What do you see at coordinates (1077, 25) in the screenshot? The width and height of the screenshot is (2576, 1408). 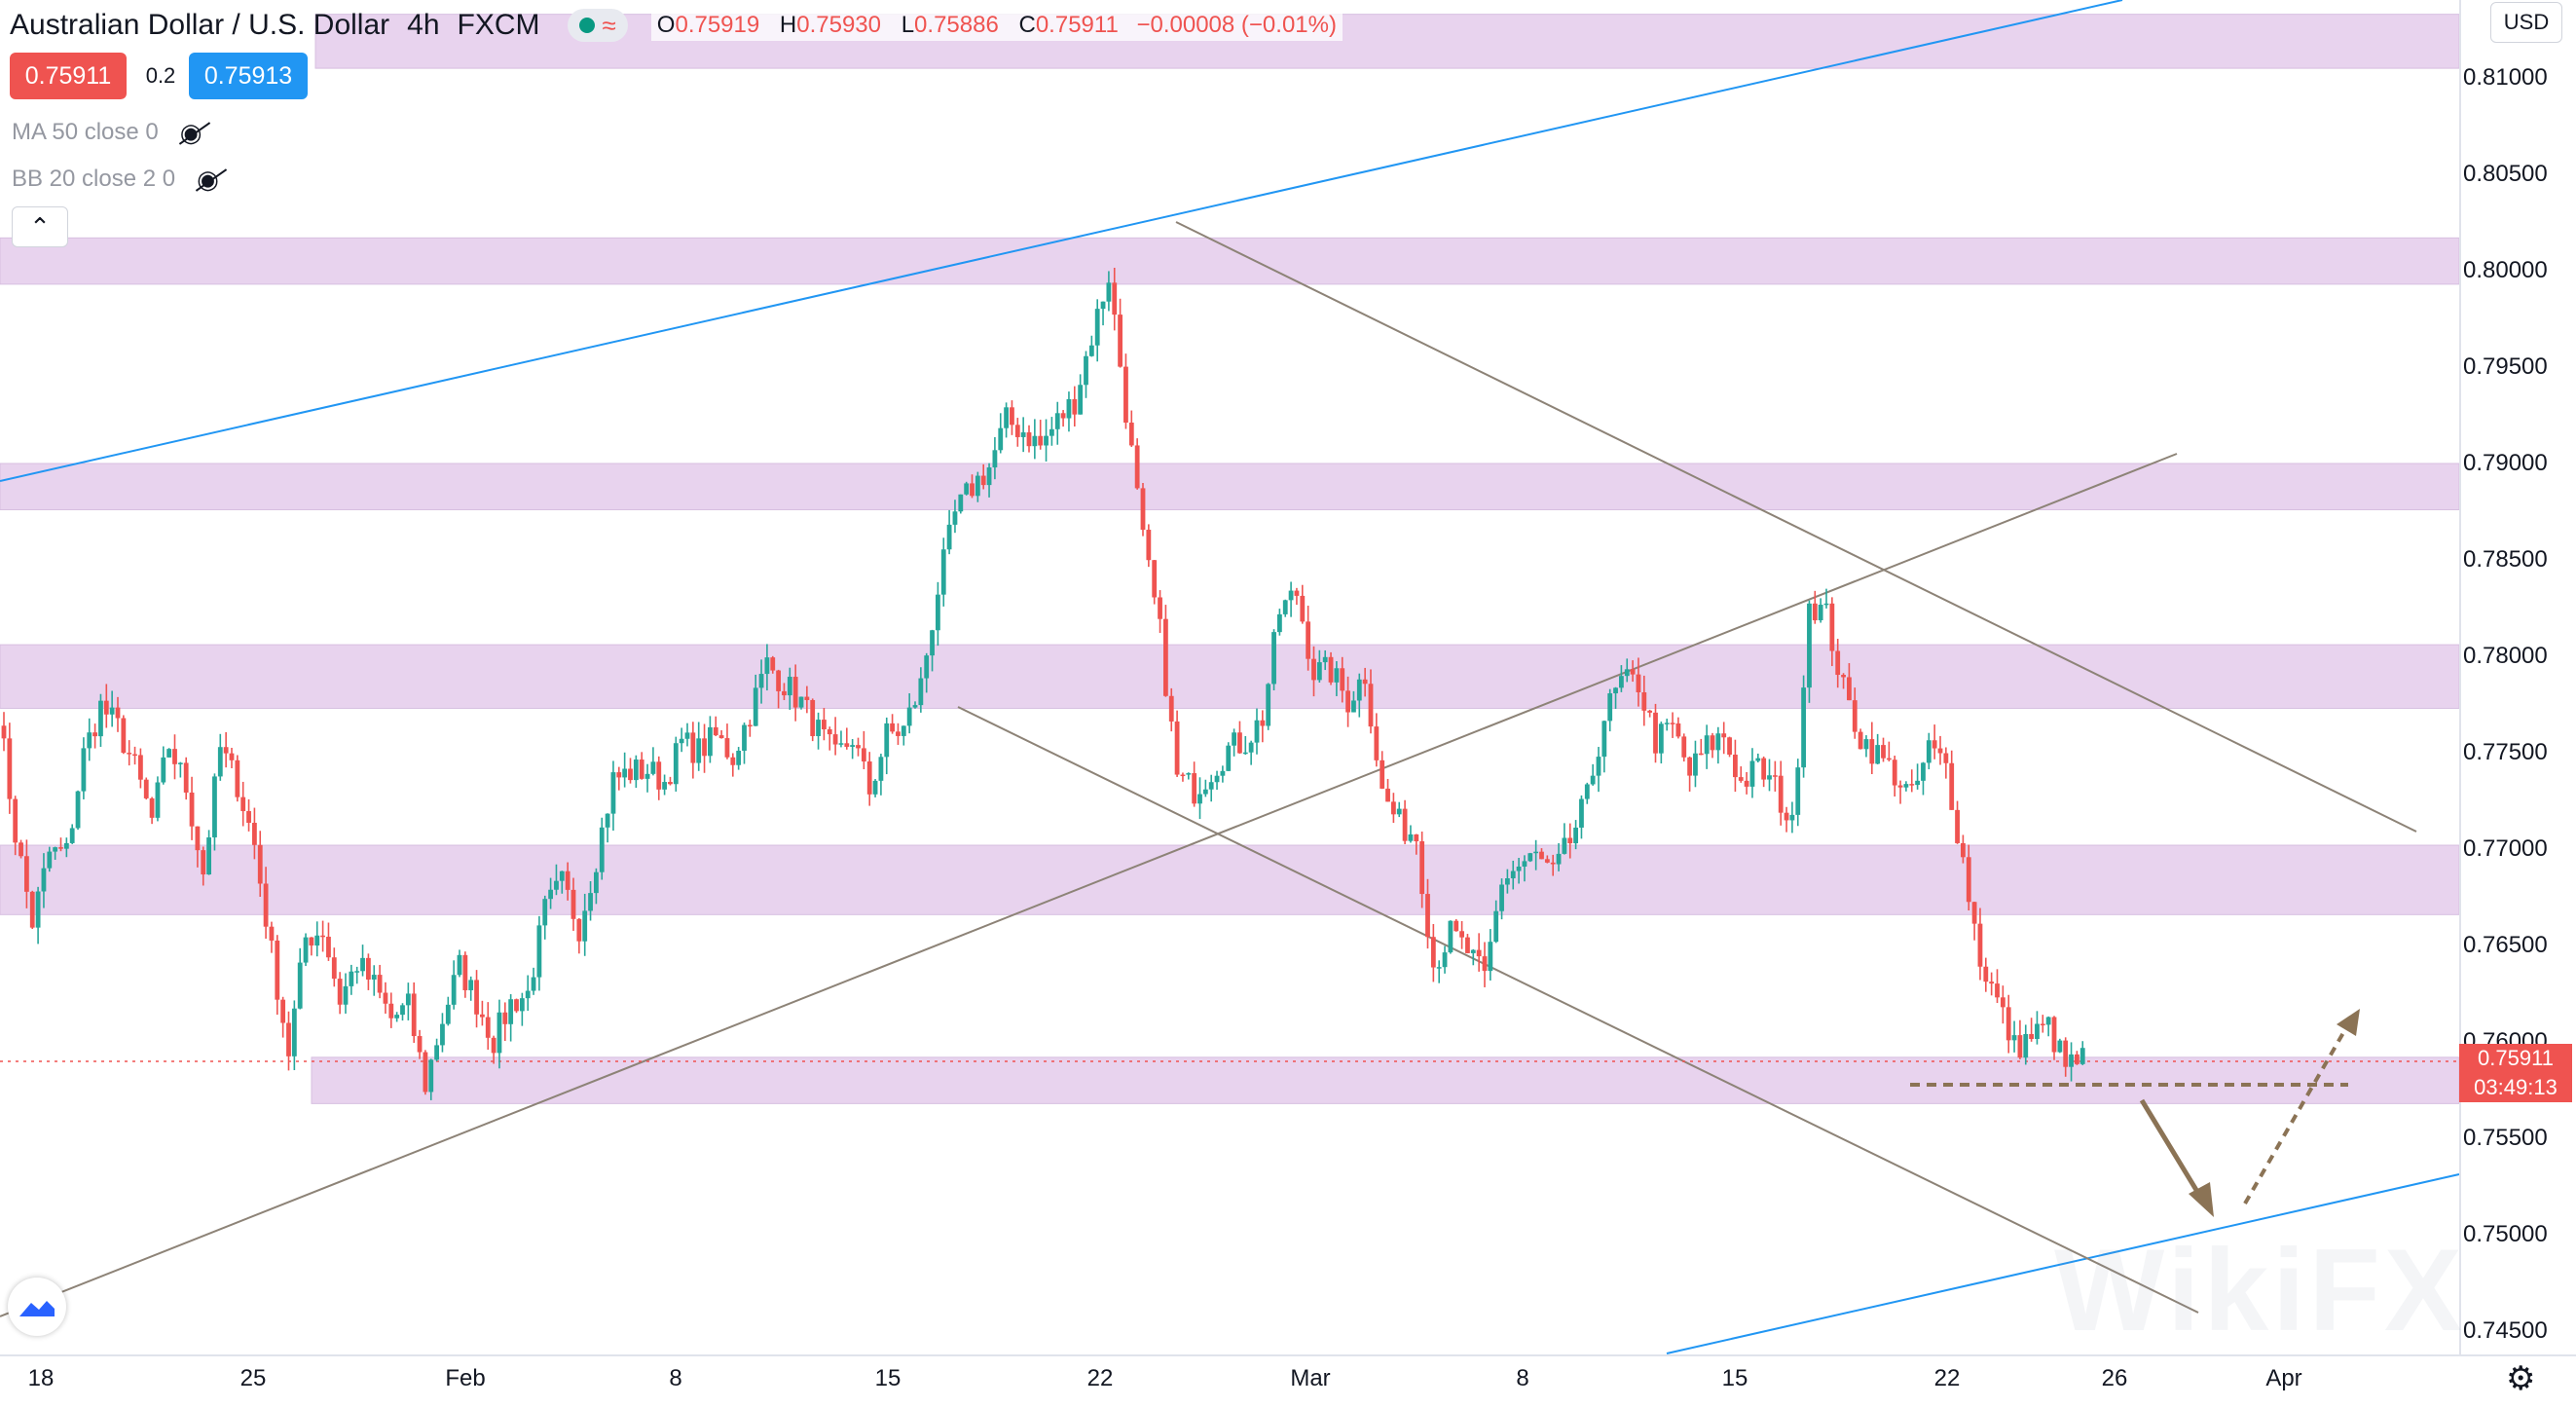 I see `close-value: 0.75911` at bounding box center [1077, 25].